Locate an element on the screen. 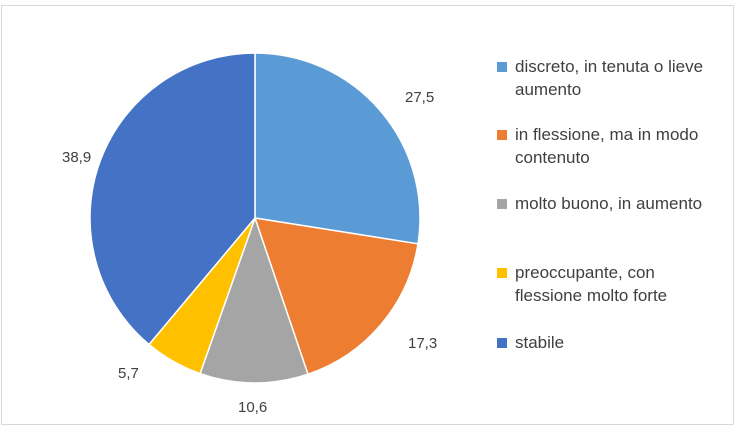 This screenshot has width=739, height=430. value-label-discreto: 27,5 is located at coordinates (419, 97).